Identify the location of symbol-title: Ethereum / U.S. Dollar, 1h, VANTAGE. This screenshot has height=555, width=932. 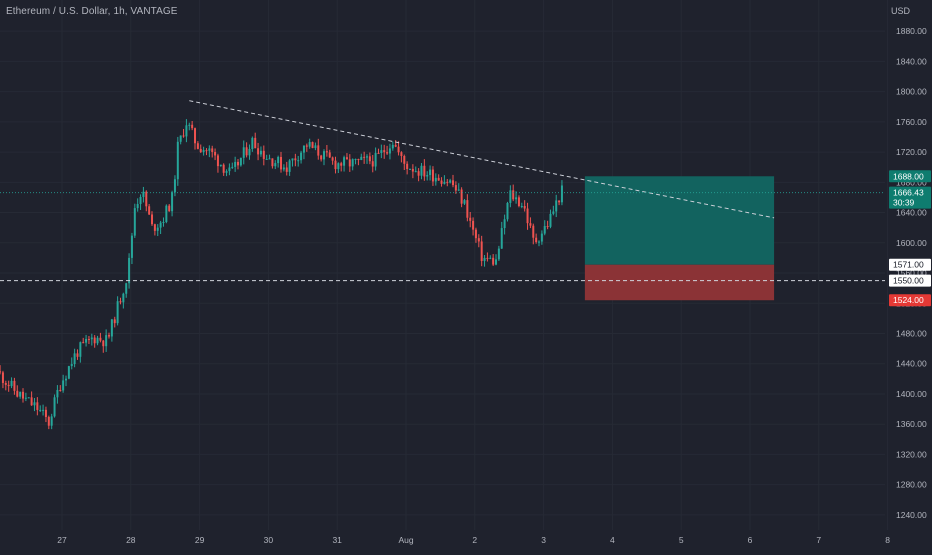
(92, 11).